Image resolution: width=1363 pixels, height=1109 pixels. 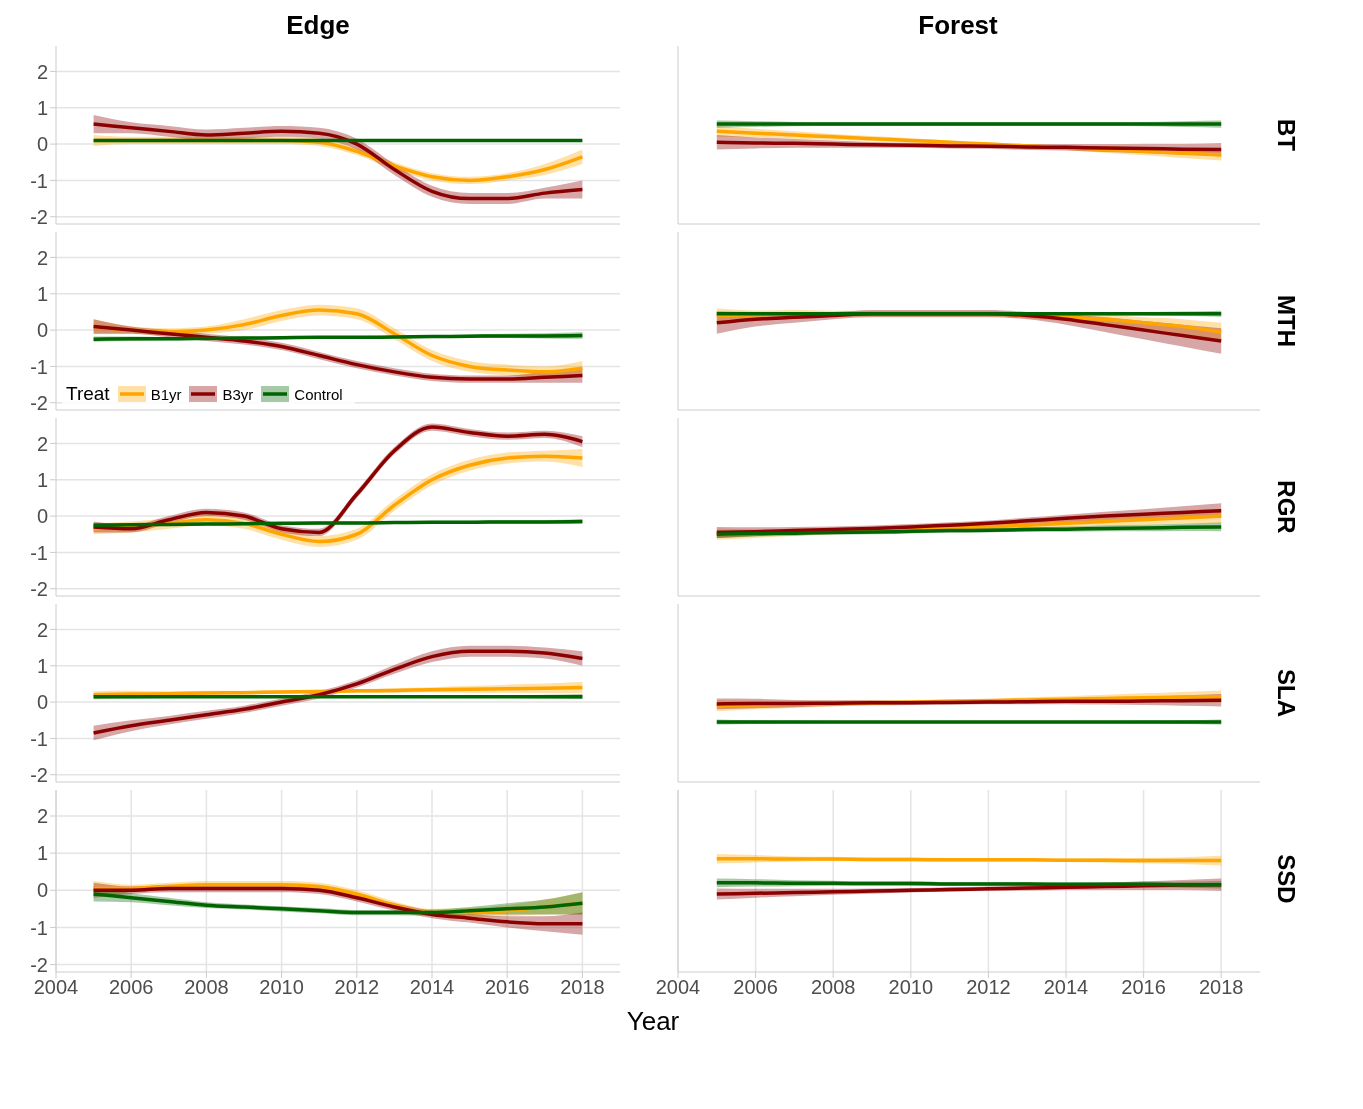 I want to click on y2-axis-title: BT, so click(x=1286, y=135).